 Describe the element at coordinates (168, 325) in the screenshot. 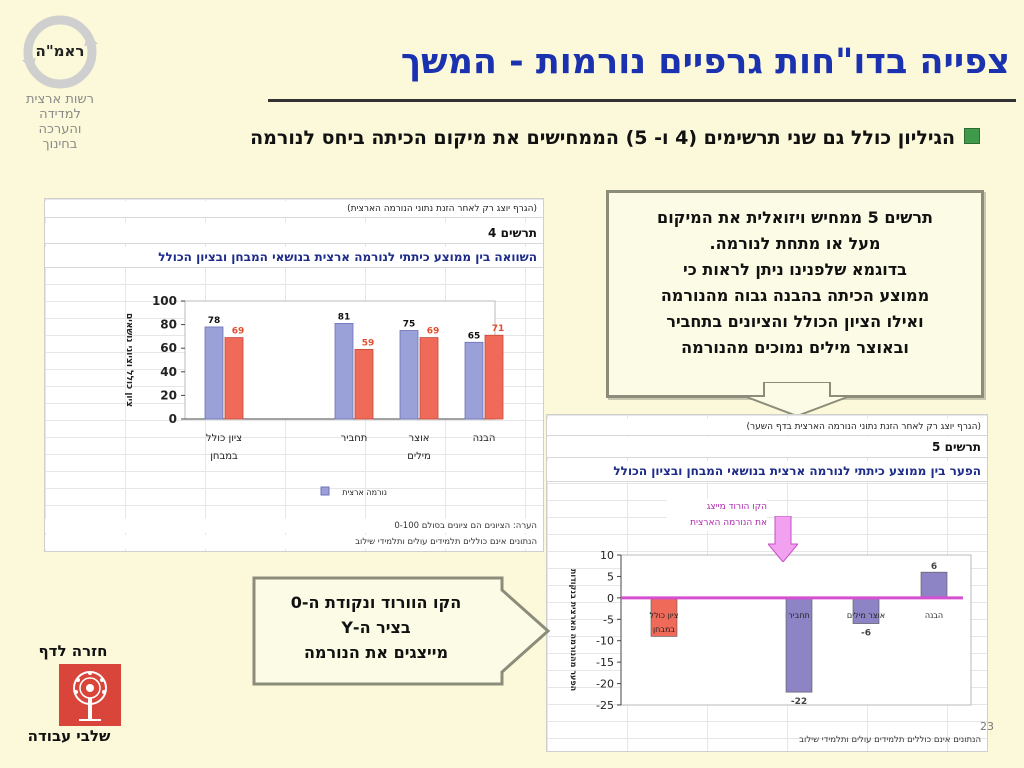

I see `chart4-ytick-label: 80` at that location.